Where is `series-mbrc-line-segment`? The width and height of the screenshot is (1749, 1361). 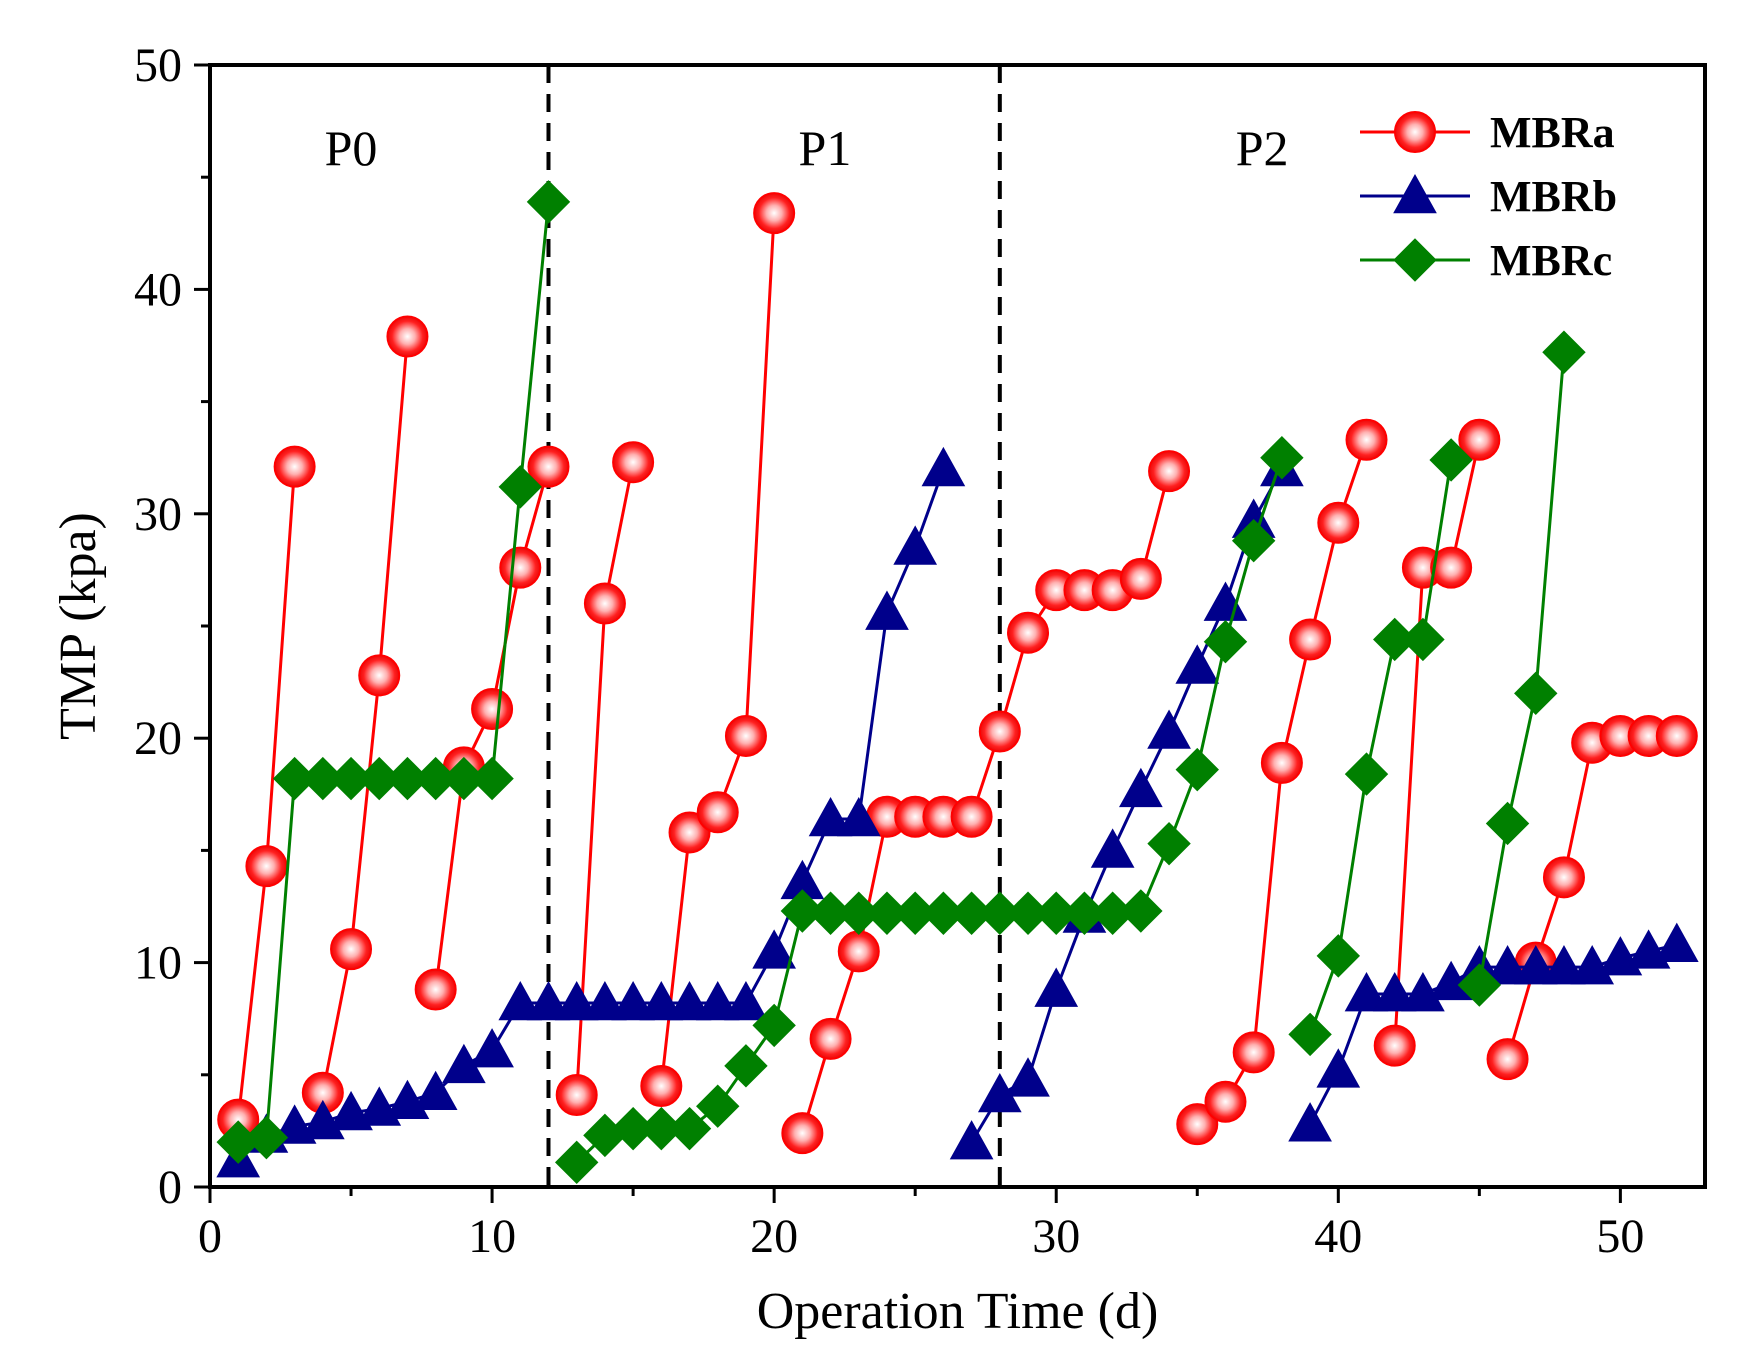
series-mbrc-line-segment is located at coordinates (1521, 669).